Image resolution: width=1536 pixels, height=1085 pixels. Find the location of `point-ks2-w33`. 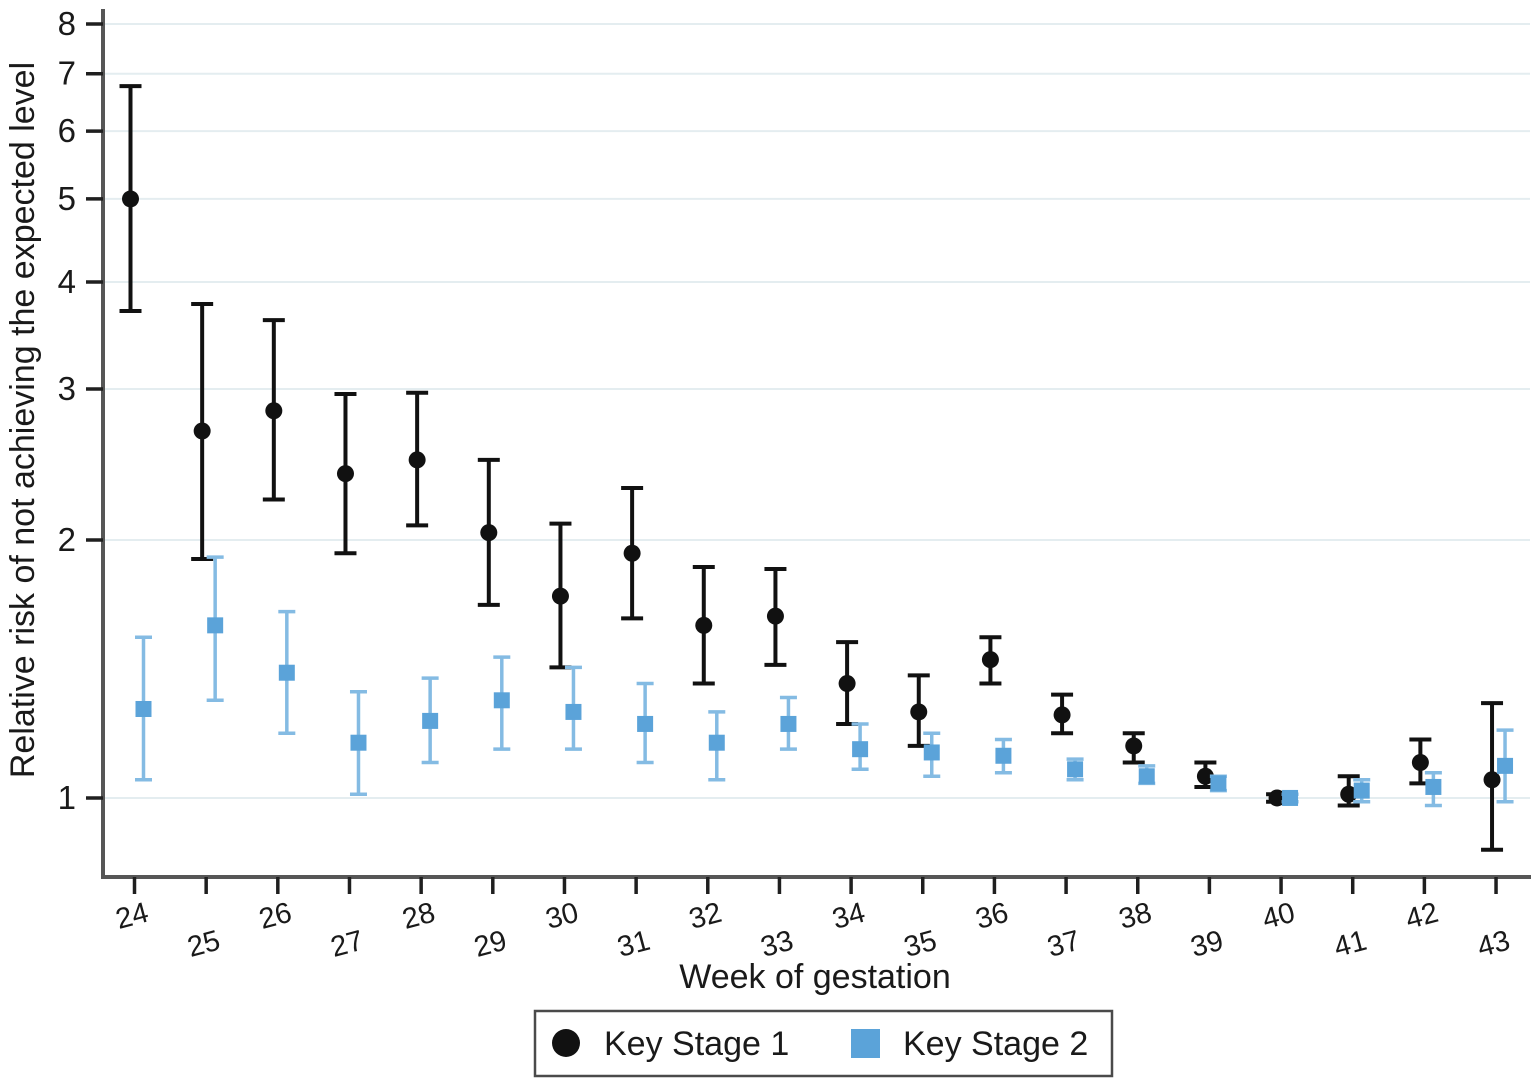

point-ks2-w33 is located at coordinates (788, 723).